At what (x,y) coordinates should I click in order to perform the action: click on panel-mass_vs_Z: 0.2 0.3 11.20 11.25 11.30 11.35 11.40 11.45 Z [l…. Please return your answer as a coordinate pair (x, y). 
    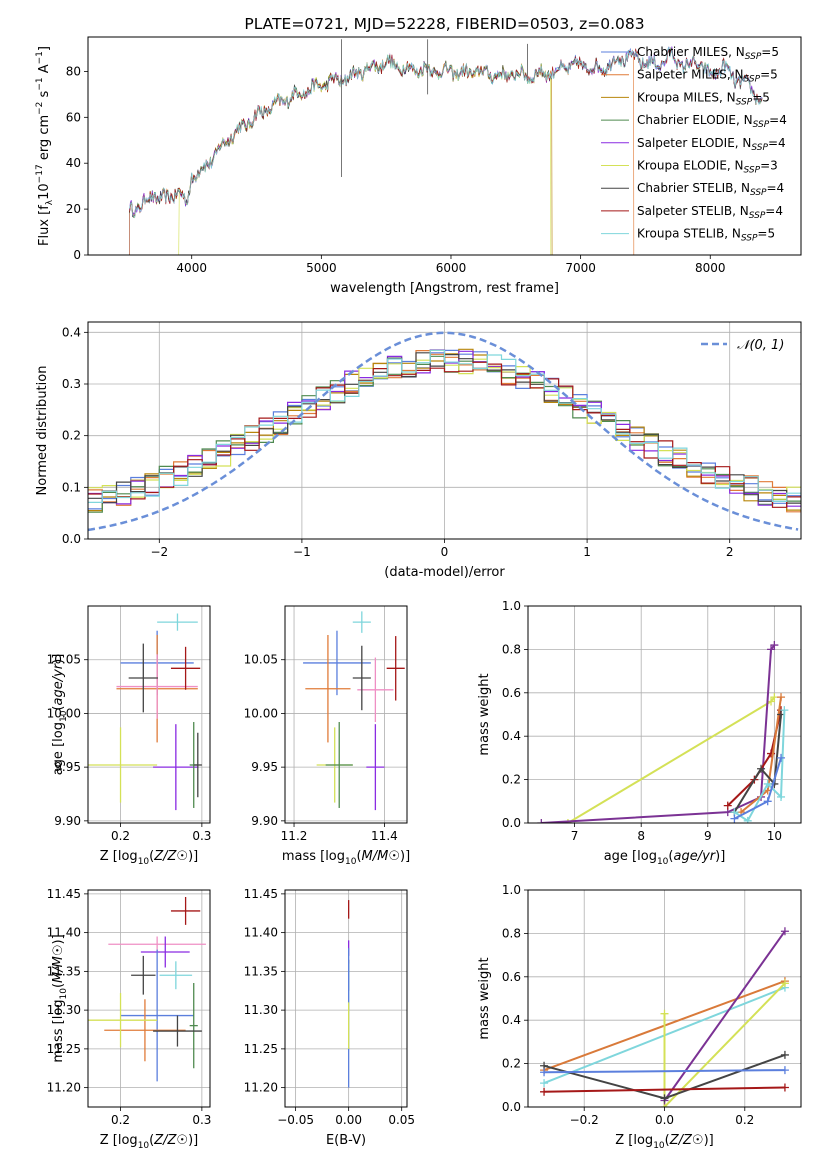
    Looking at the image, I should click on (129, 1019).